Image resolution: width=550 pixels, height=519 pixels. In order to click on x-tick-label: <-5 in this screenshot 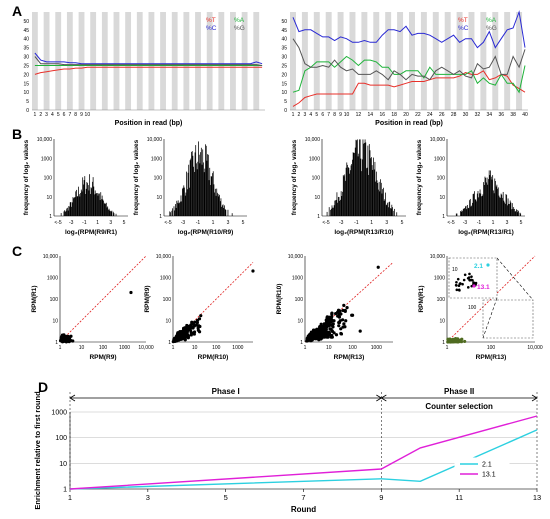, I will do `click(451, 223)`.